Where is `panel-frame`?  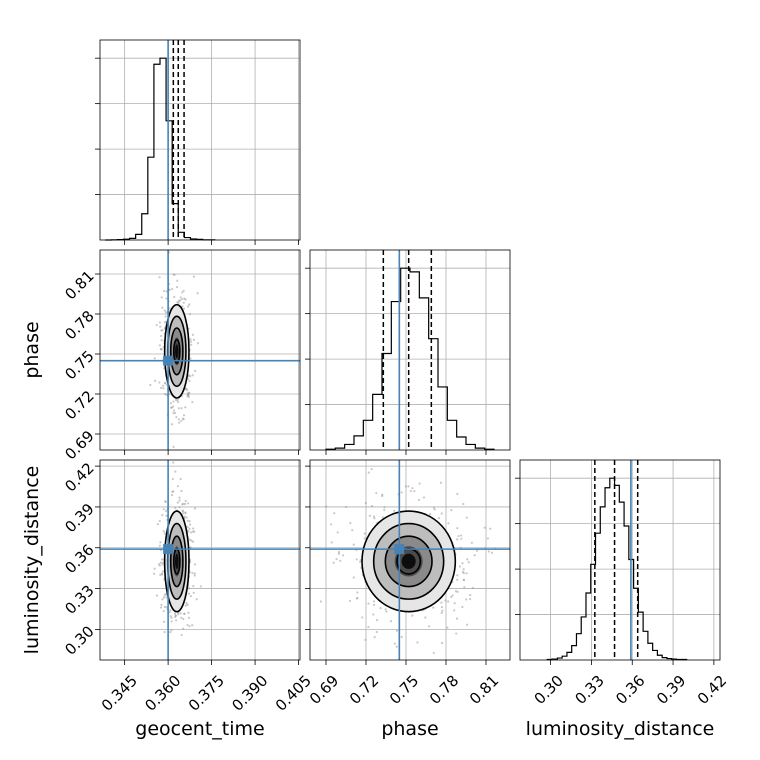
panel-frame is located at coordinates (410, 350).